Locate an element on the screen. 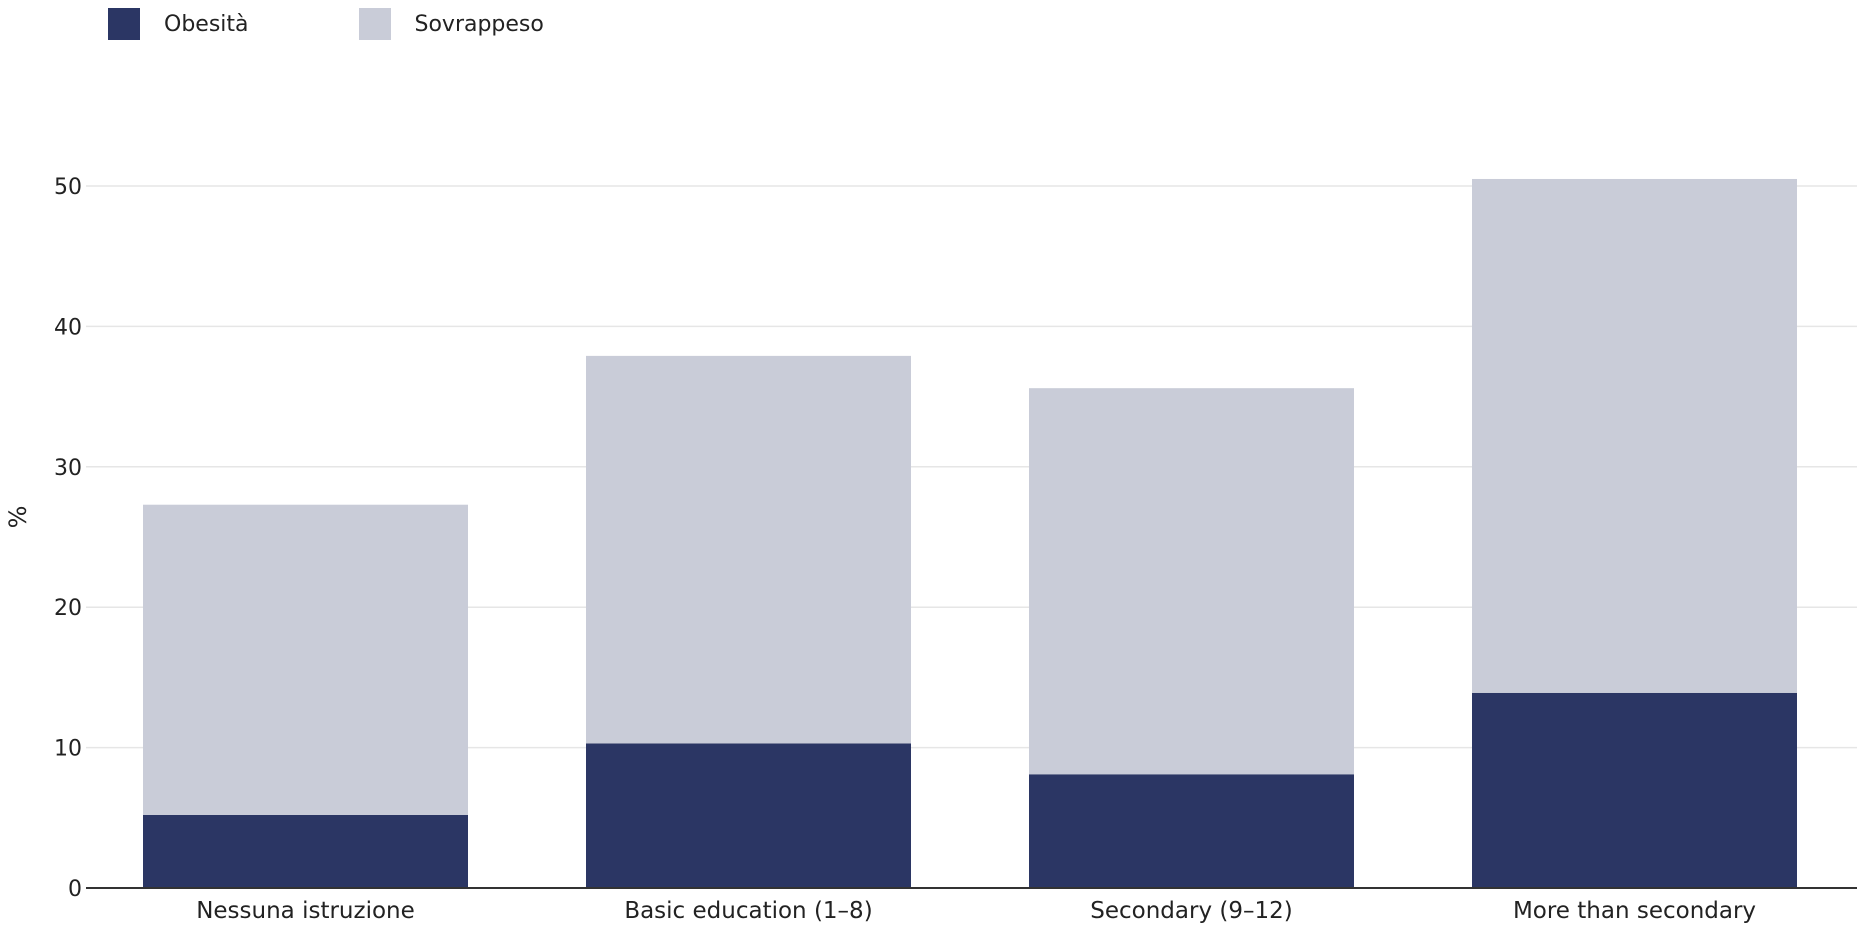 The height and width of the screenshot is (931, 1857). y-axis-title: % is located at coordinates (18, 517).